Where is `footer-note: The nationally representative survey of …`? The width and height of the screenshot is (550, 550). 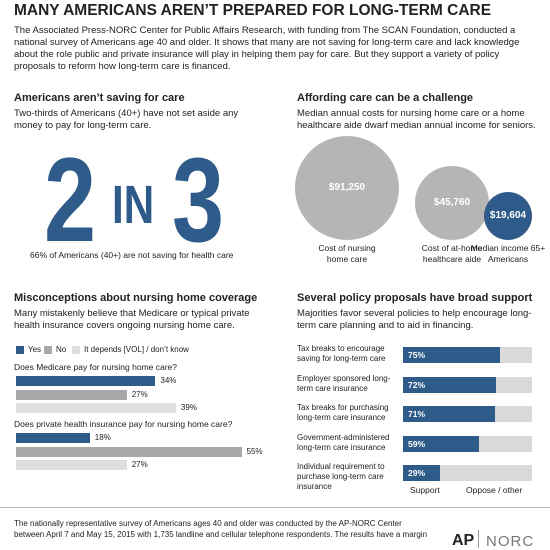 footer-note: The nationally representative survey of … is located at coordinates (221, 529).